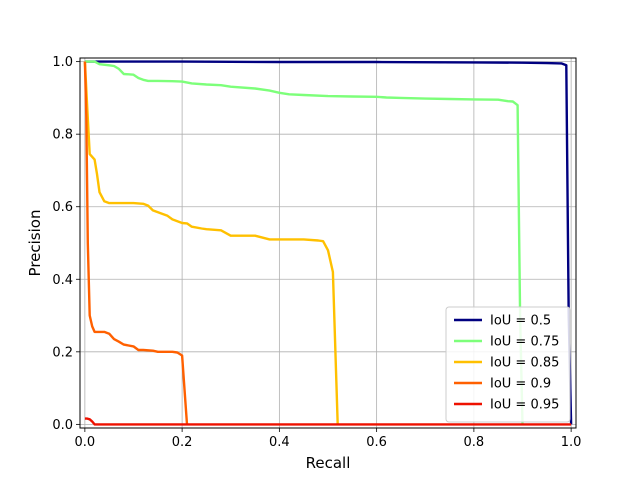 This screenshot has width=640, height=480. I want to click on legend-label: IoU = 0.75, so click(524, 342).